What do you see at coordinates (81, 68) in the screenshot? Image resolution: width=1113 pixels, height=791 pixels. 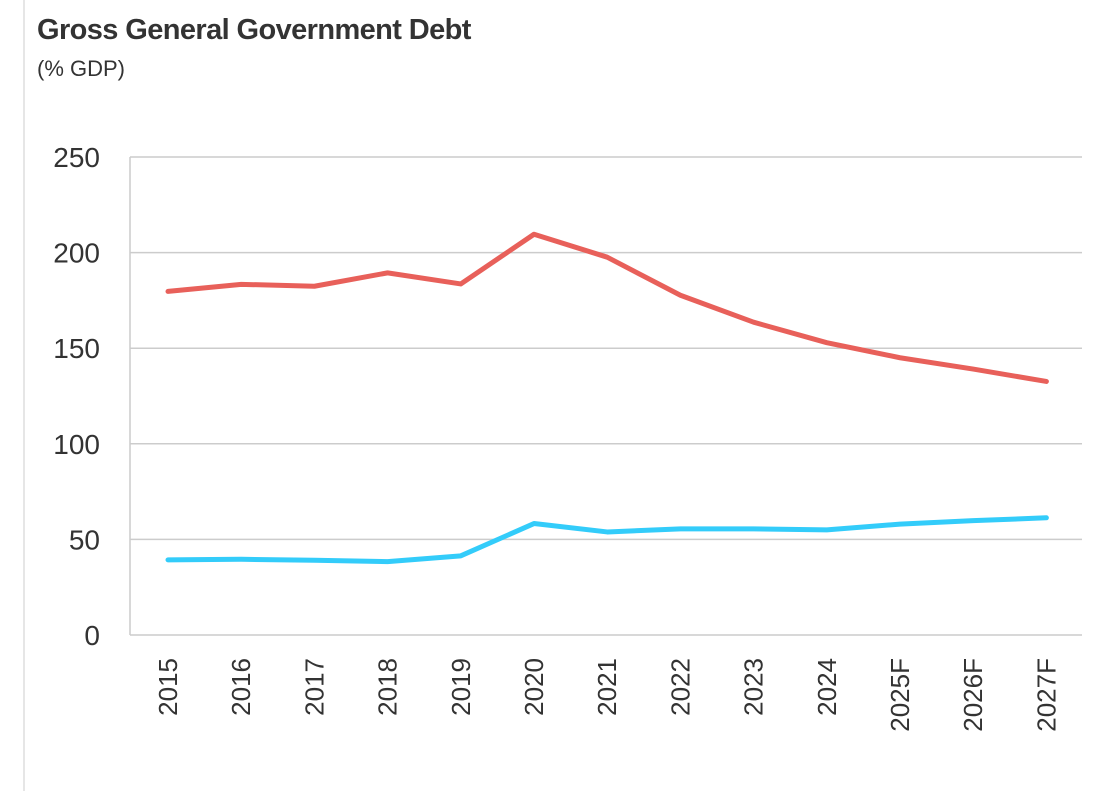 I see `chart-subtitle: (% GDP)` at bounding box center [81, 68].